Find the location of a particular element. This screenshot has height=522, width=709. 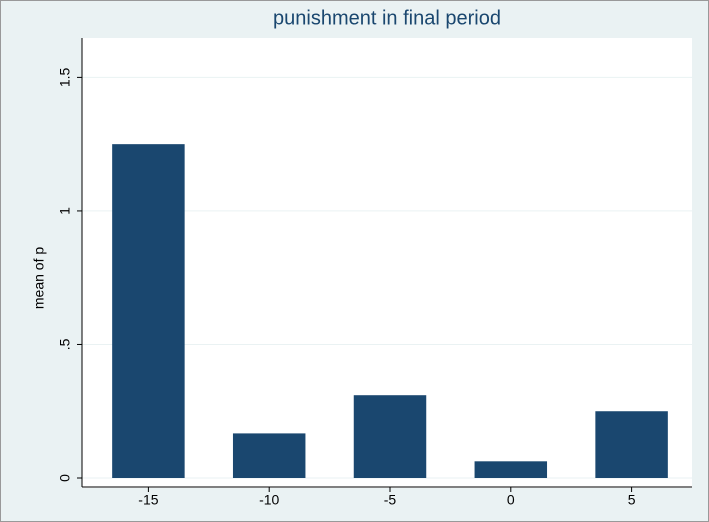

x-tick-label: -15 is located at coordinates (148, 500).